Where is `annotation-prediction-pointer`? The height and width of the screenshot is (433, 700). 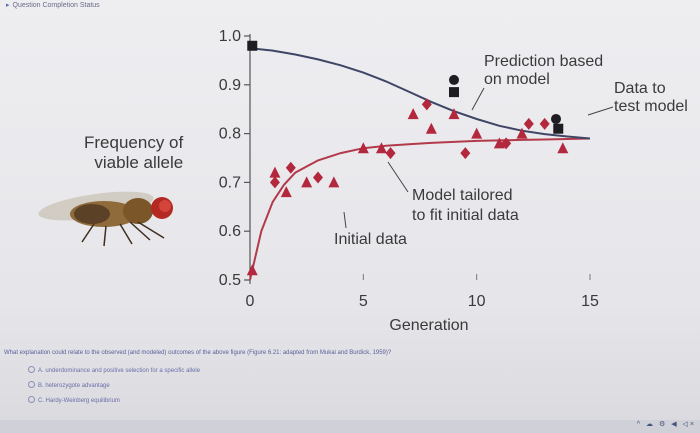
annotation-prediction-pointer is located at coordinates (478, 99).